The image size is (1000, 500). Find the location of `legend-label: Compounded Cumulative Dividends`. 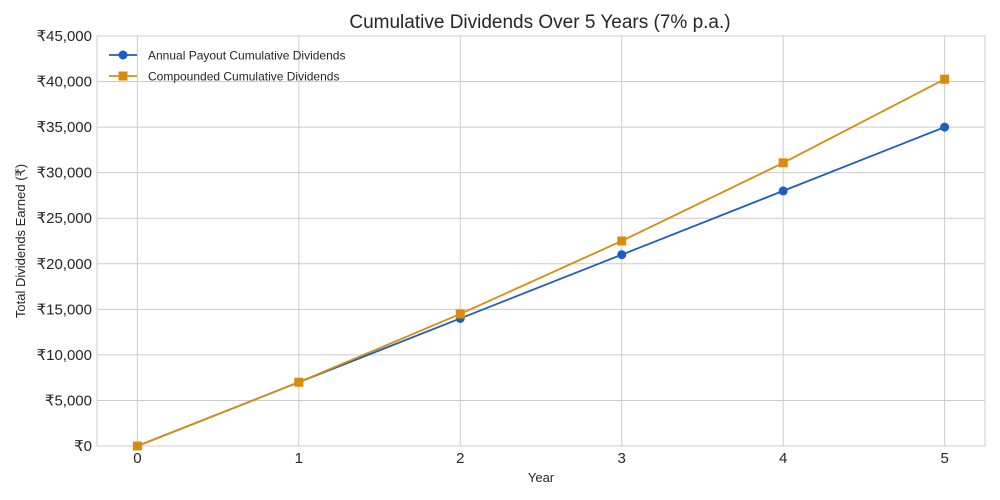

legend-label: Compounded Cumulative Dividends is located at coordinates (243, 77).